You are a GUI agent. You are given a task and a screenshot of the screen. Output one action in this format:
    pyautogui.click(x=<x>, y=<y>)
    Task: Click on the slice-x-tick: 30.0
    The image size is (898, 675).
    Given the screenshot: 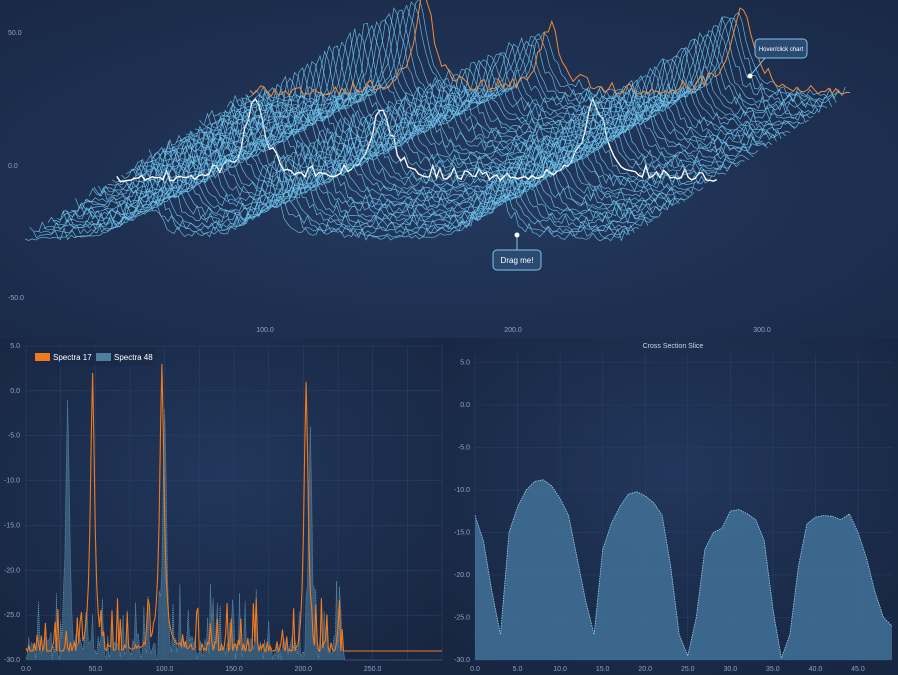 What is the action you would take?
    pyautogui.click(x=730, y=669)
    